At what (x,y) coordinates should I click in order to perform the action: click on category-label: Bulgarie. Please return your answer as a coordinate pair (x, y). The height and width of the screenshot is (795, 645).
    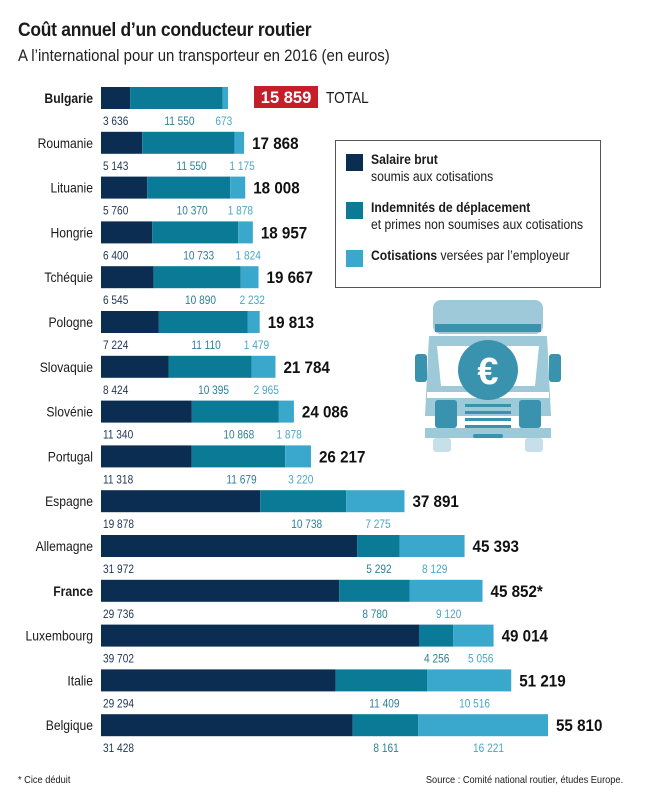
    Looking at the image, I should click on (68, 98).